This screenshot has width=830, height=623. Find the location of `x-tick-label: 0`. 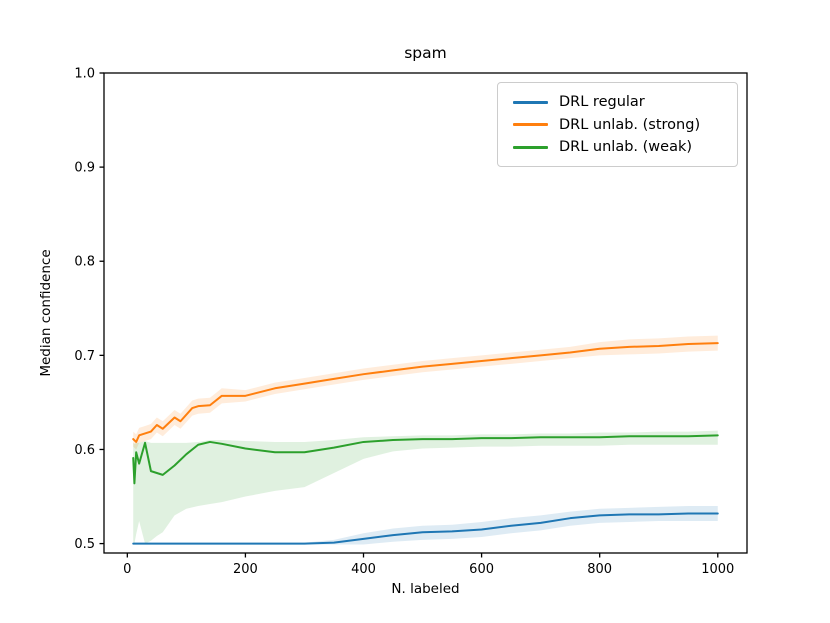

x-tick-label: 0 is located at coordinates (127, 569).